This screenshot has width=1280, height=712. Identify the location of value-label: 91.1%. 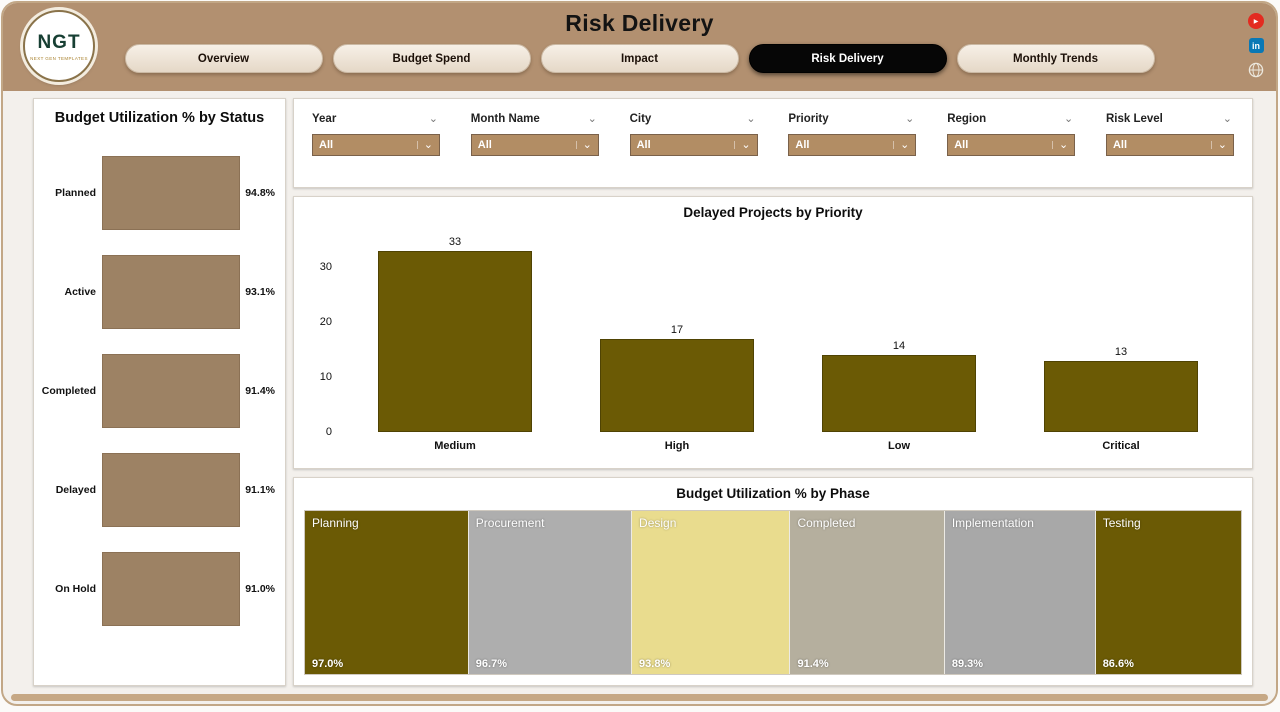
(260, 490).